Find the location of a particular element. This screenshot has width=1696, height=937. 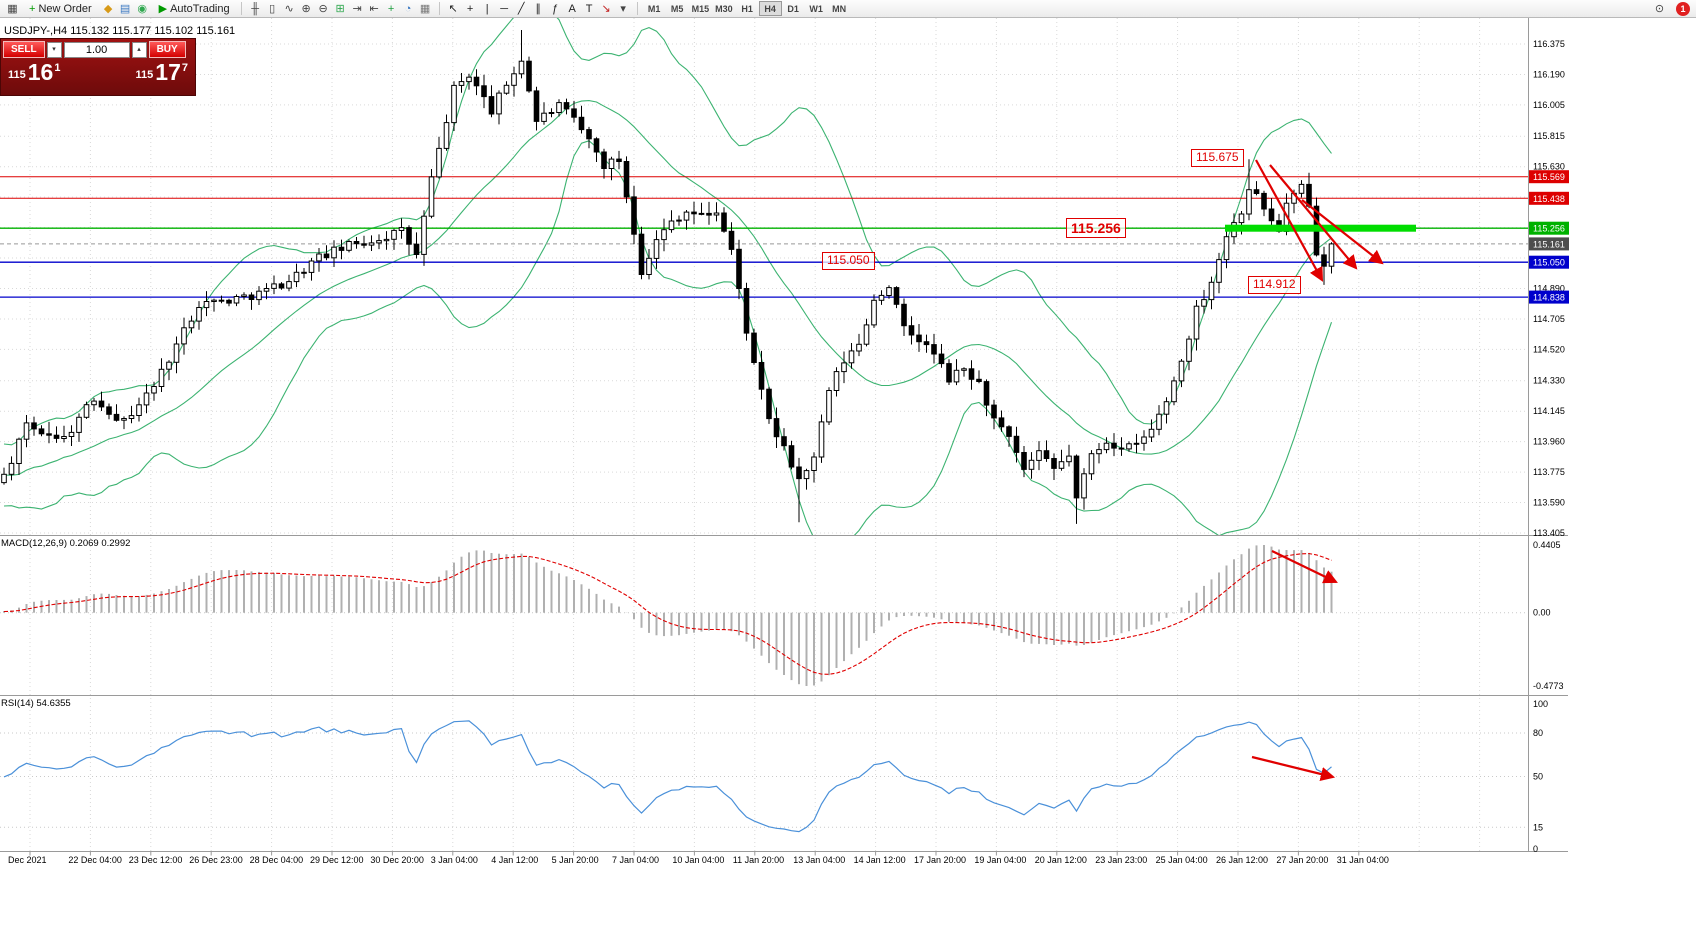

autotrading-play-icon: ▶ is located at coordinates (163, 9).